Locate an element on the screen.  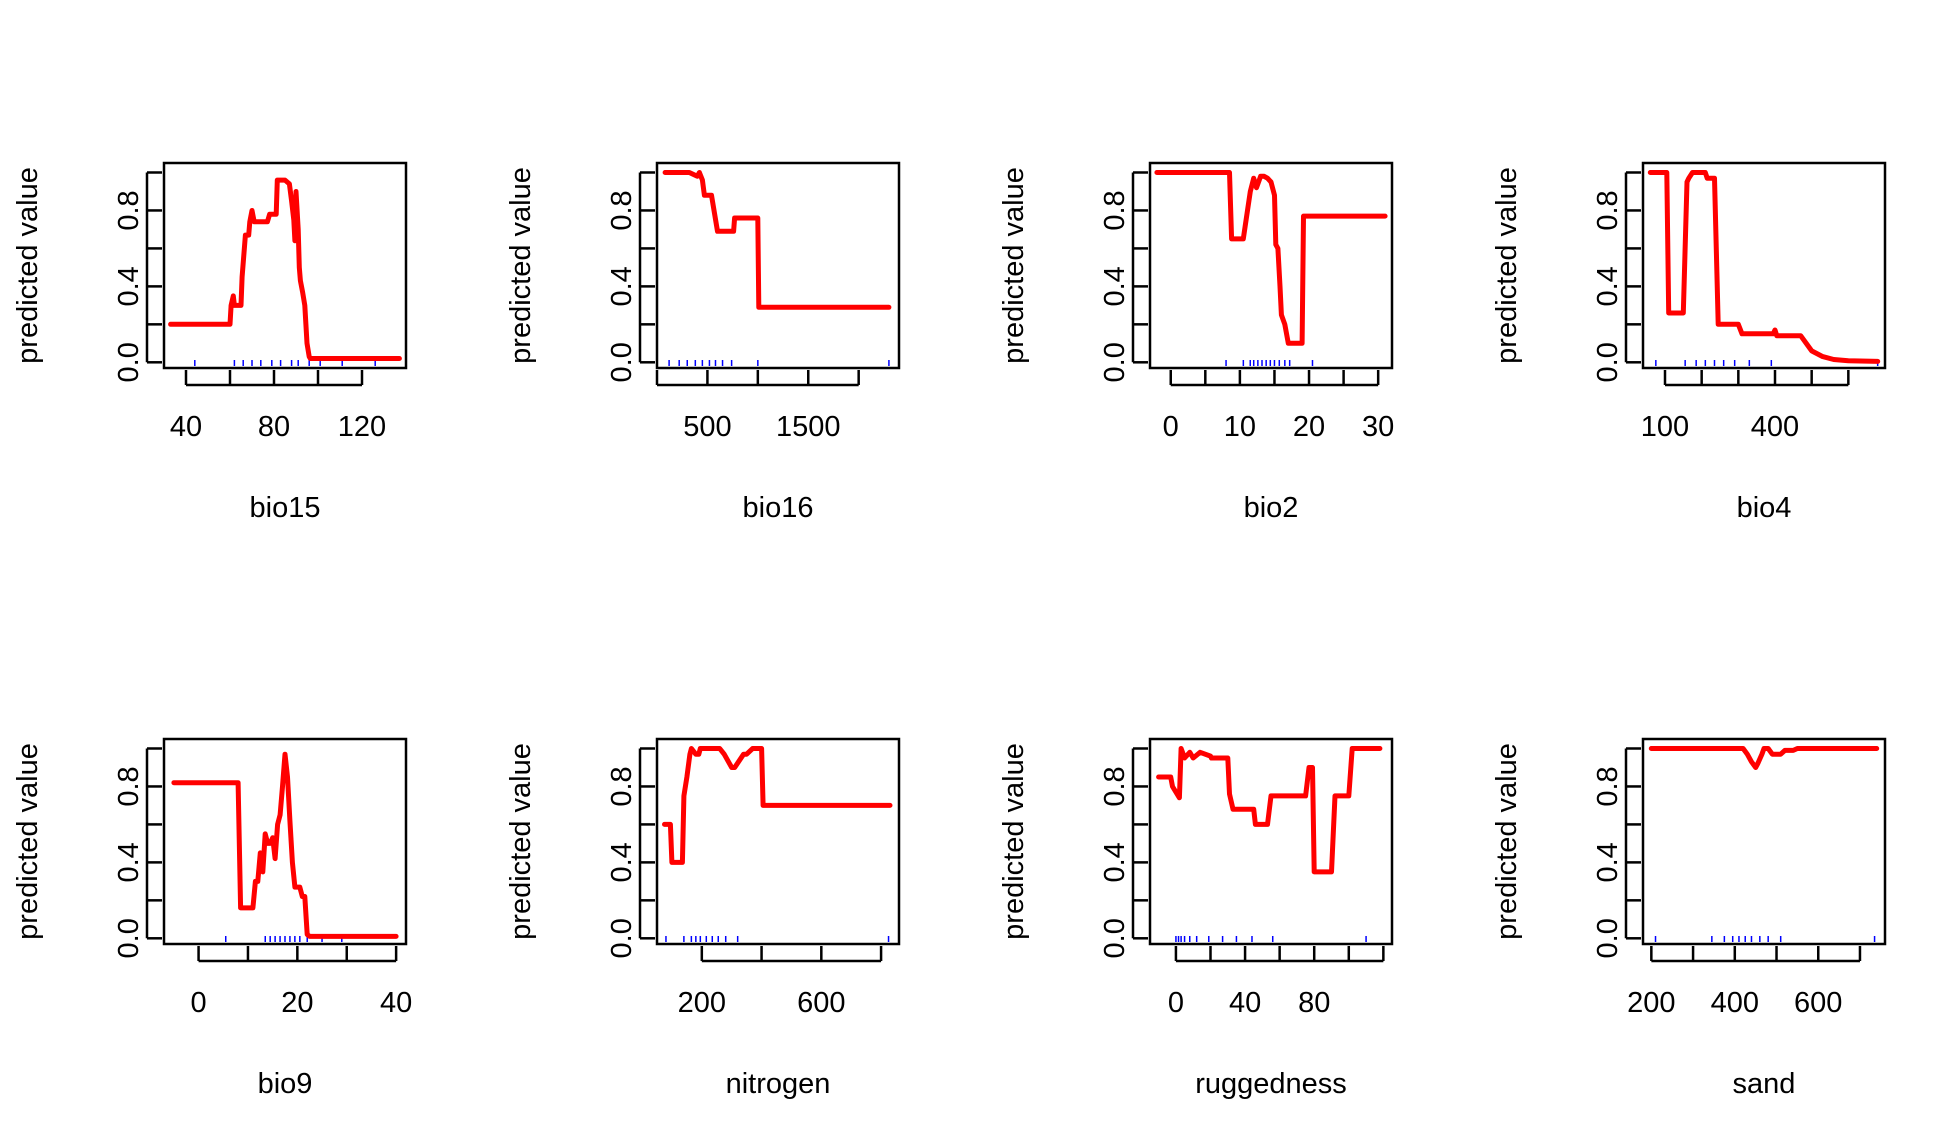
panel-bio15: 0.0 0.4 0.8 40 80 120 bio15 predicted value is located at coordinates (210, 342).